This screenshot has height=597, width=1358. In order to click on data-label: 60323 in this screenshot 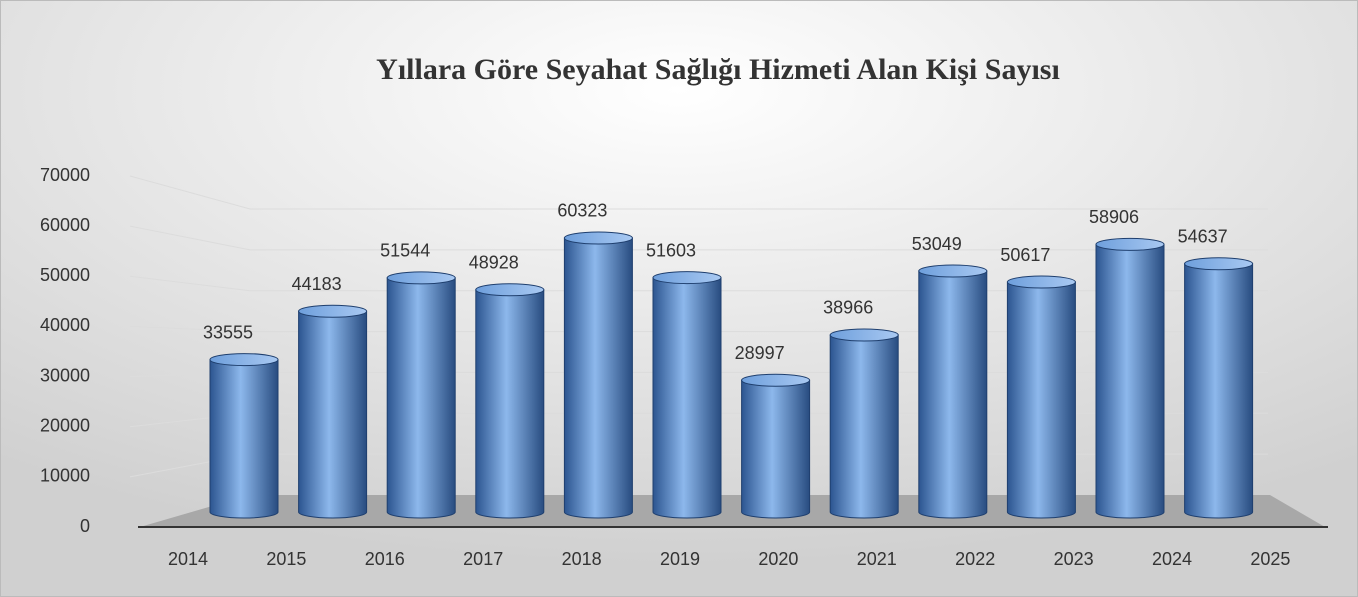, I will do `click(582, 211)`.